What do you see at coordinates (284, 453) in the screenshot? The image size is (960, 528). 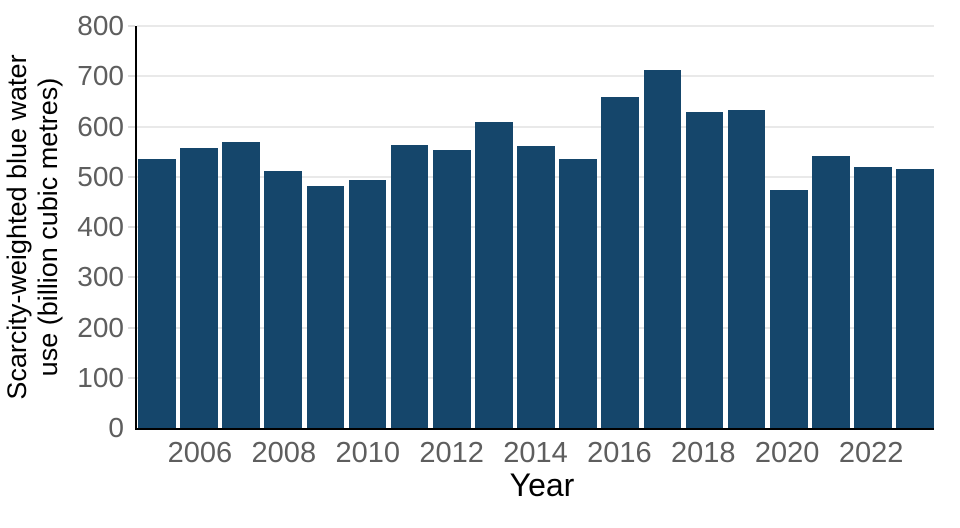 I see `x-tick-label-2008: 2008` at bounding box center [284, 453].